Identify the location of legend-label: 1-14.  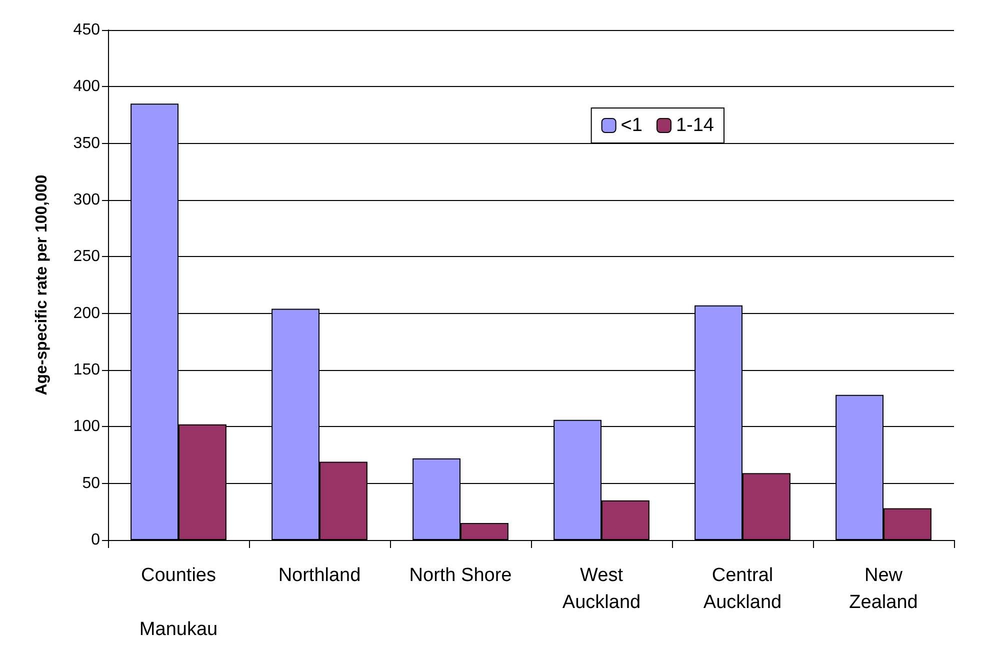
(695, 125).